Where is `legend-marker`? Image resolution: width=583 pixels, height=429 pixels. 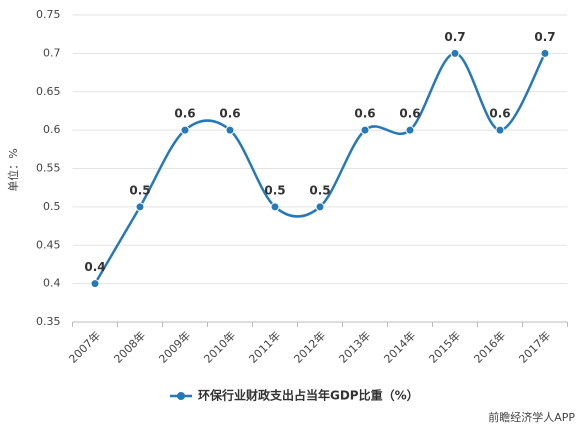
legend-marker is located at coordinates (181, 396).